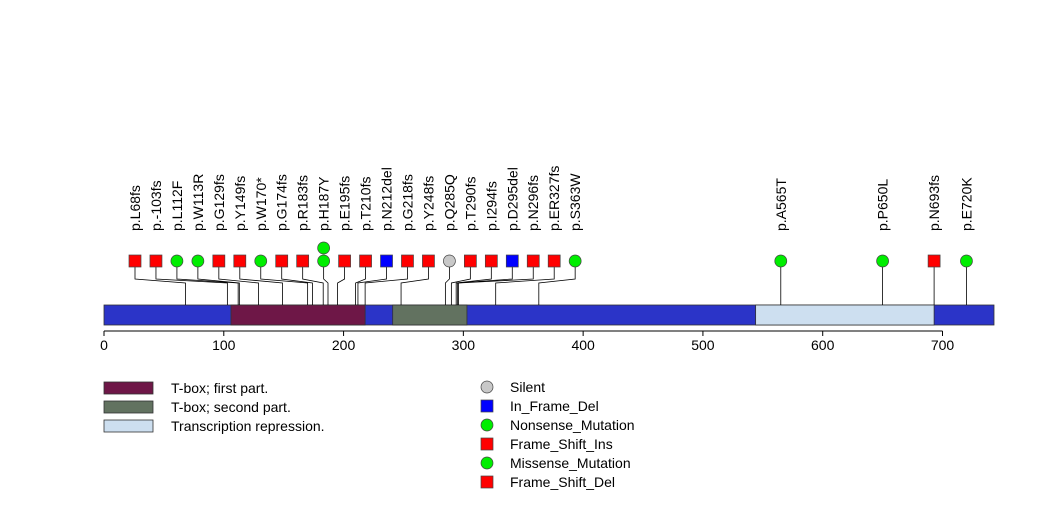 This screenshot has height=524, width=1047. I want to click on x-tick-label: 300, so click(464, 345).